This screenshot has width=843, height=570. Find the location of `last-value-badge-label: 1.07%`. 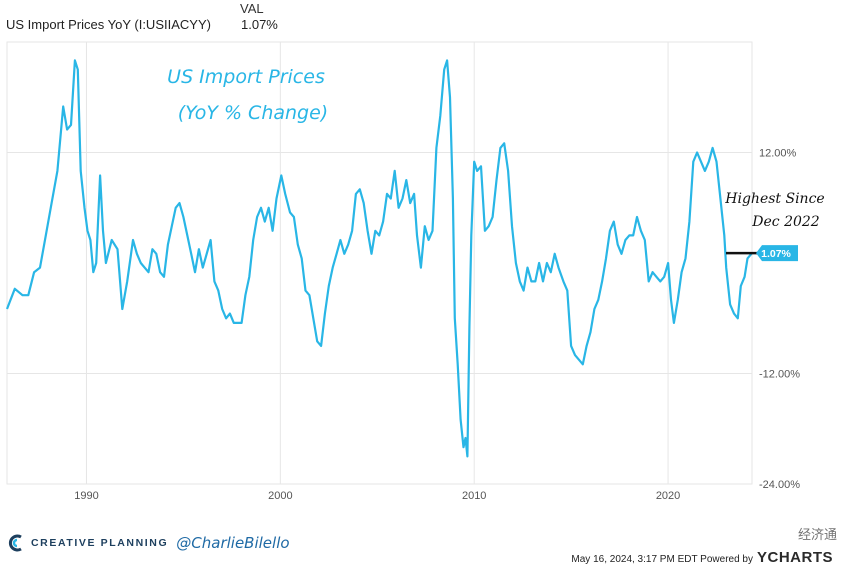

last-value-badge-label: 1.07% is located at coordinates (776, 254).